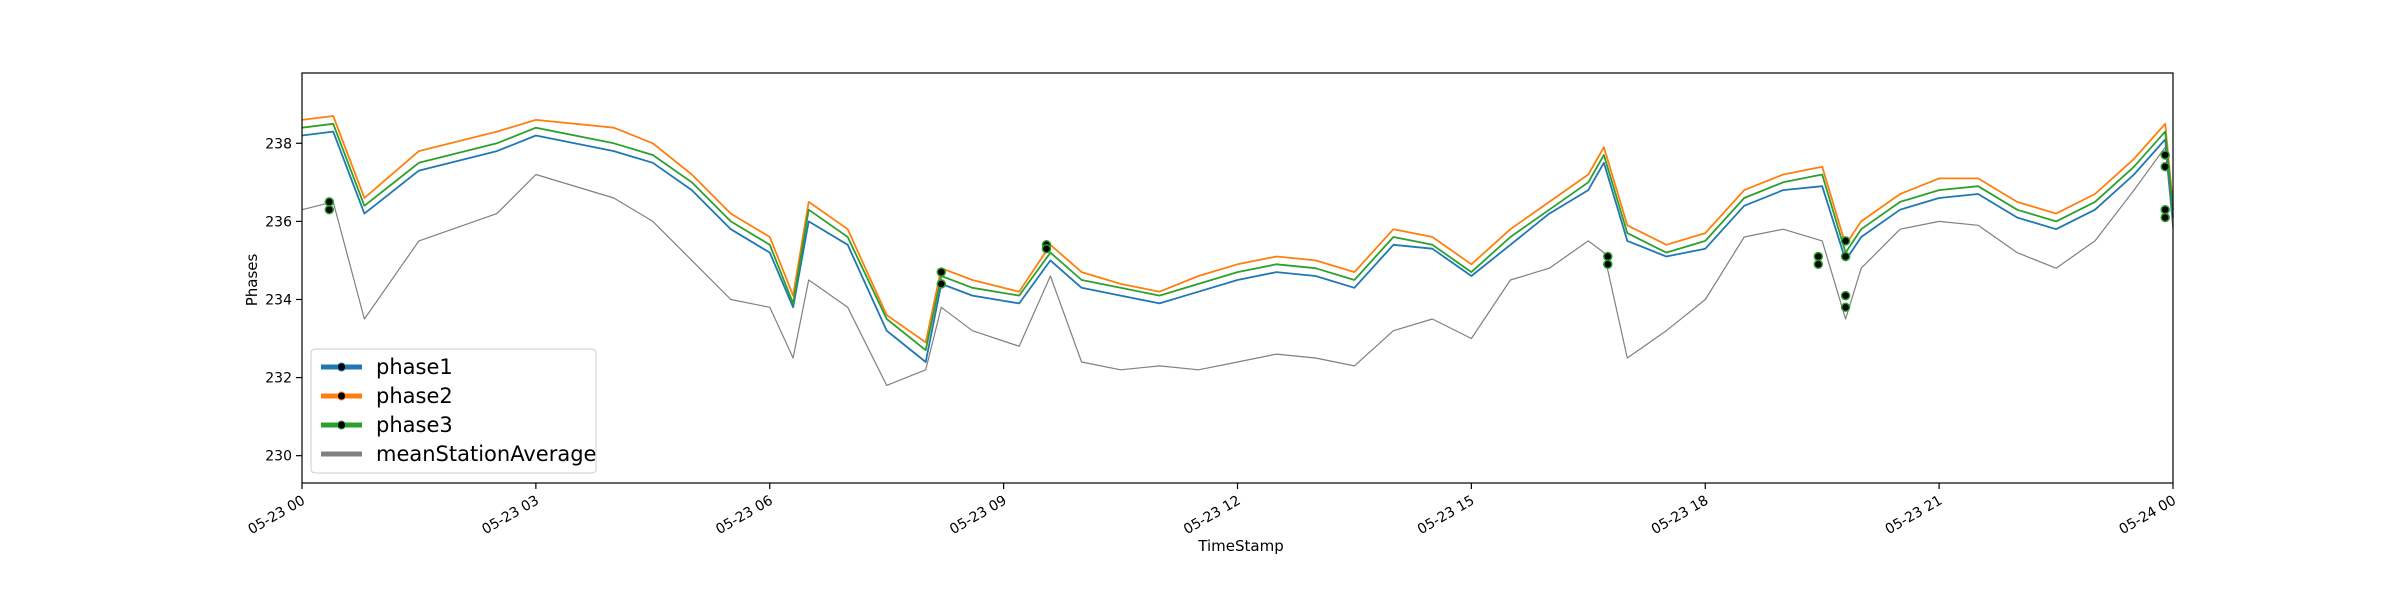 Image resolution: width=2400 pixels, height=600 pixels. What do you see at coordinates (414, 367) in the screenshot?
I see `legend-label-phase1: phase1` at bounding box center [414, 367].